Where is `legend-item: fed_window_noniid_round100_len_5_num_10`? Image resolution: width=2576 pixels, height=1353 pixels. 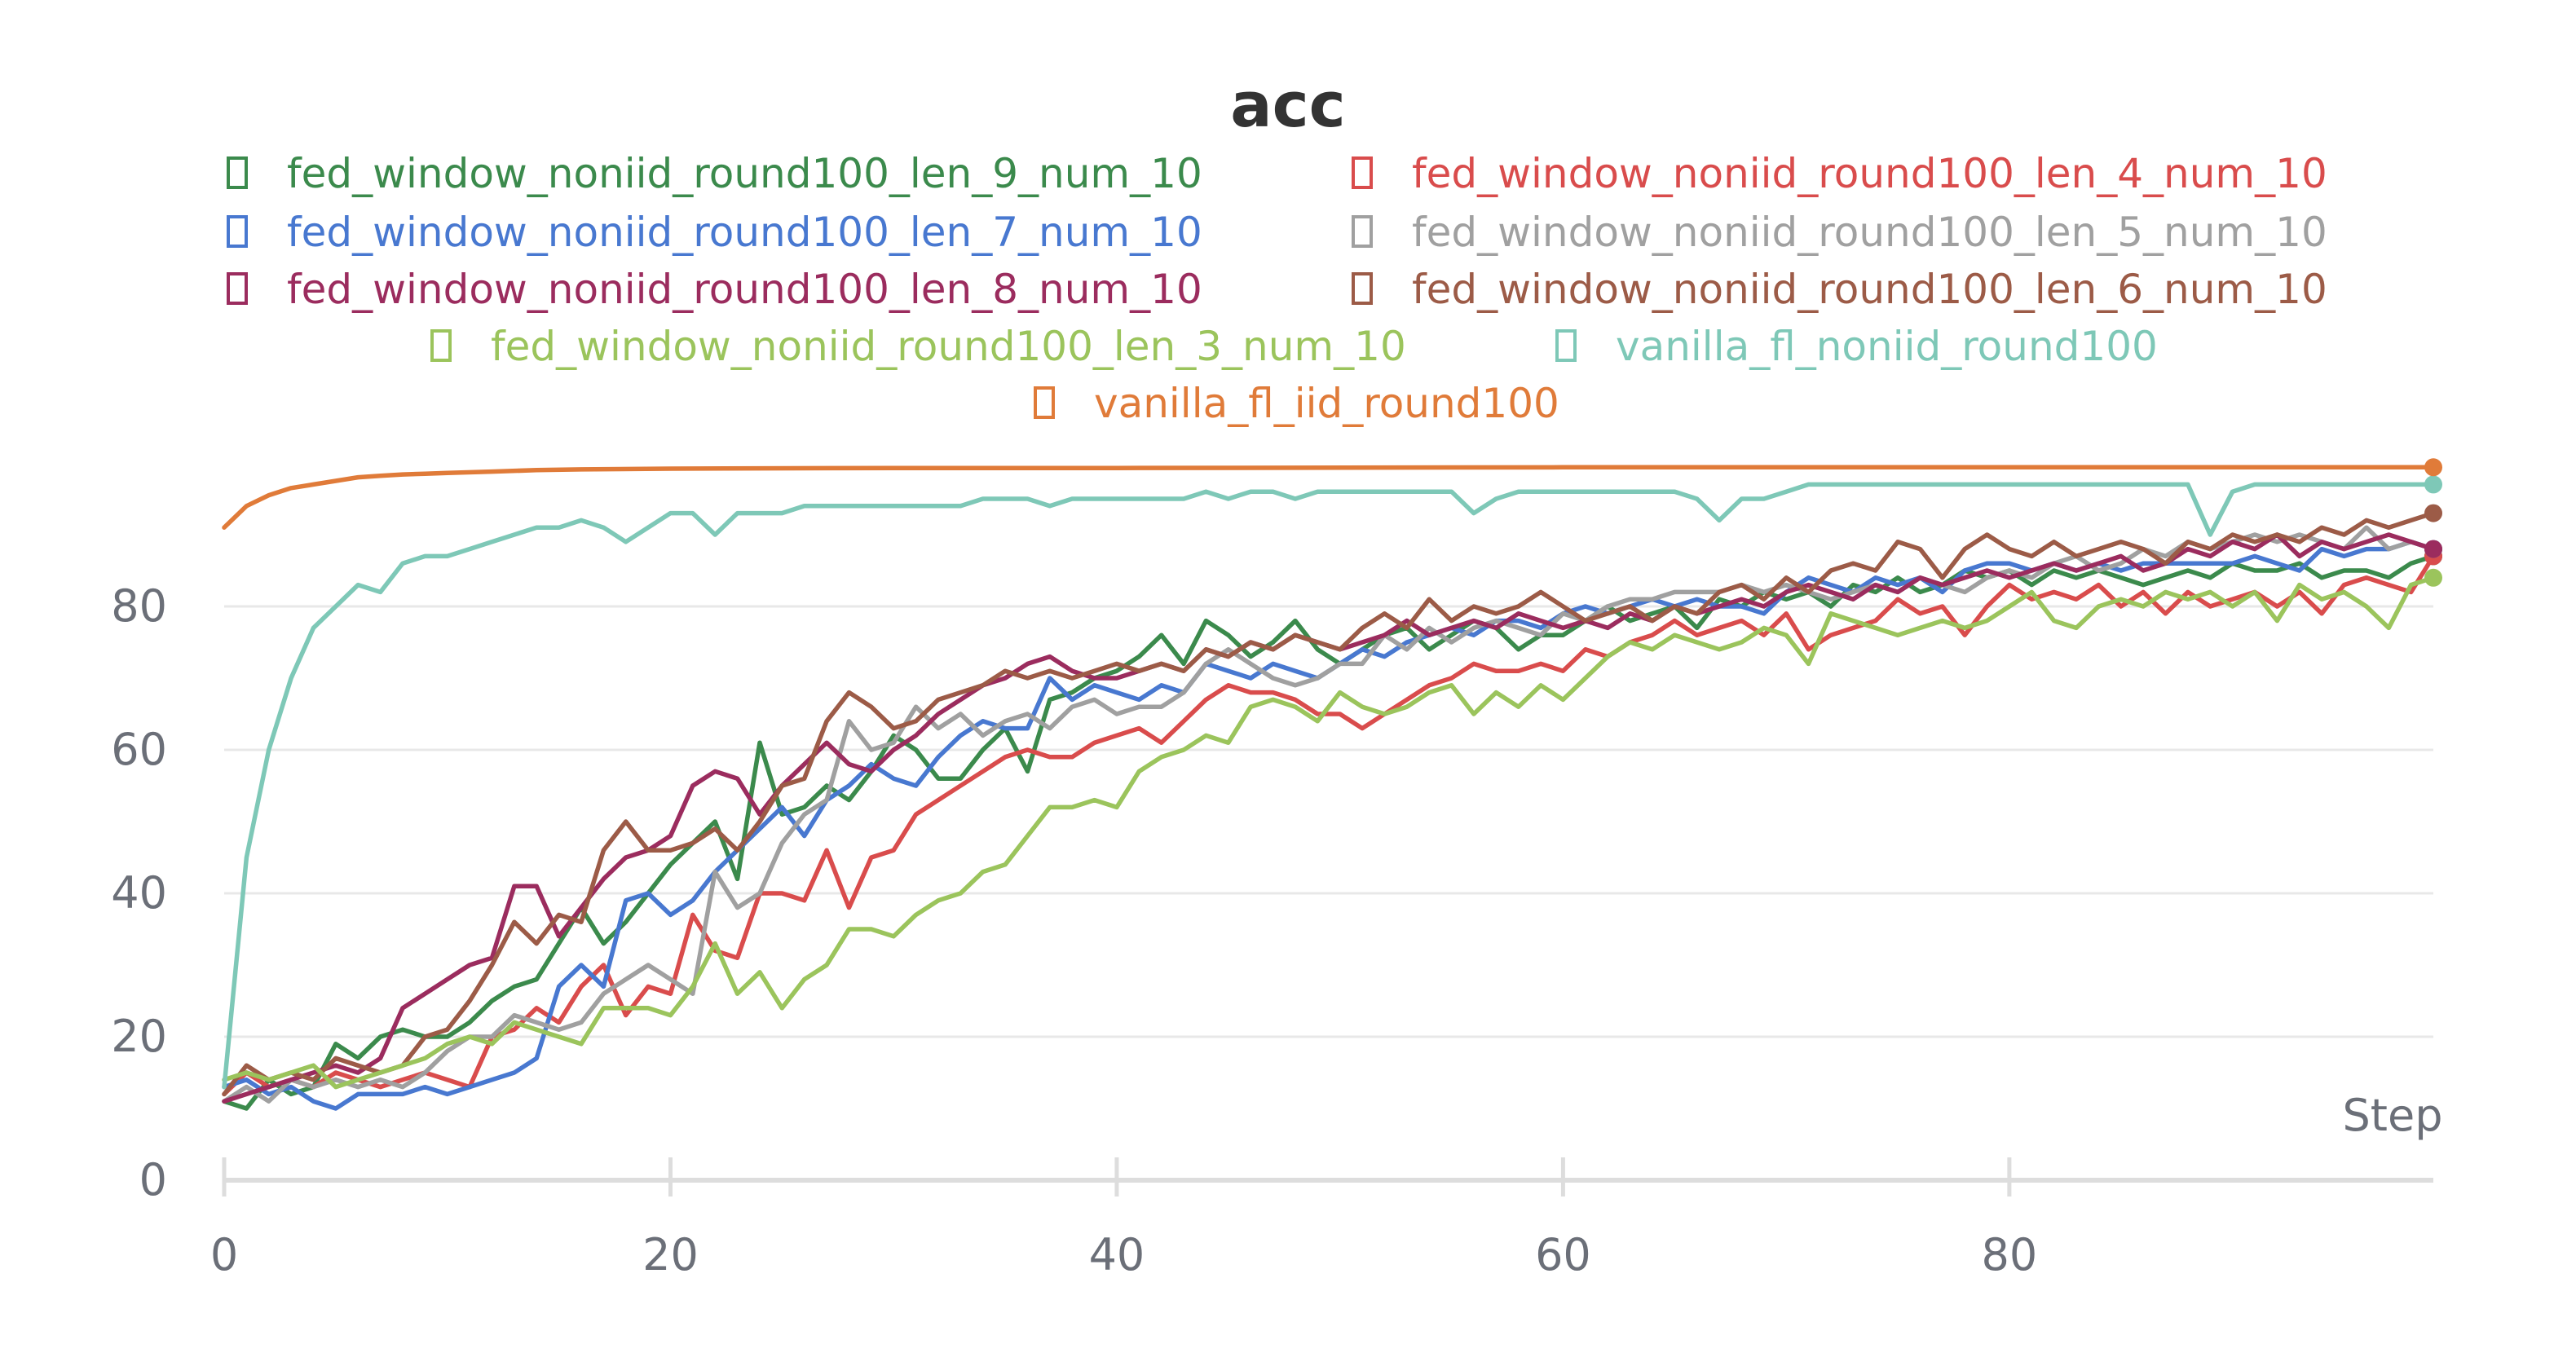
legend-item: fed_window_noniid_round100_len_5_num_10 is located at coordinates (1839, 232).